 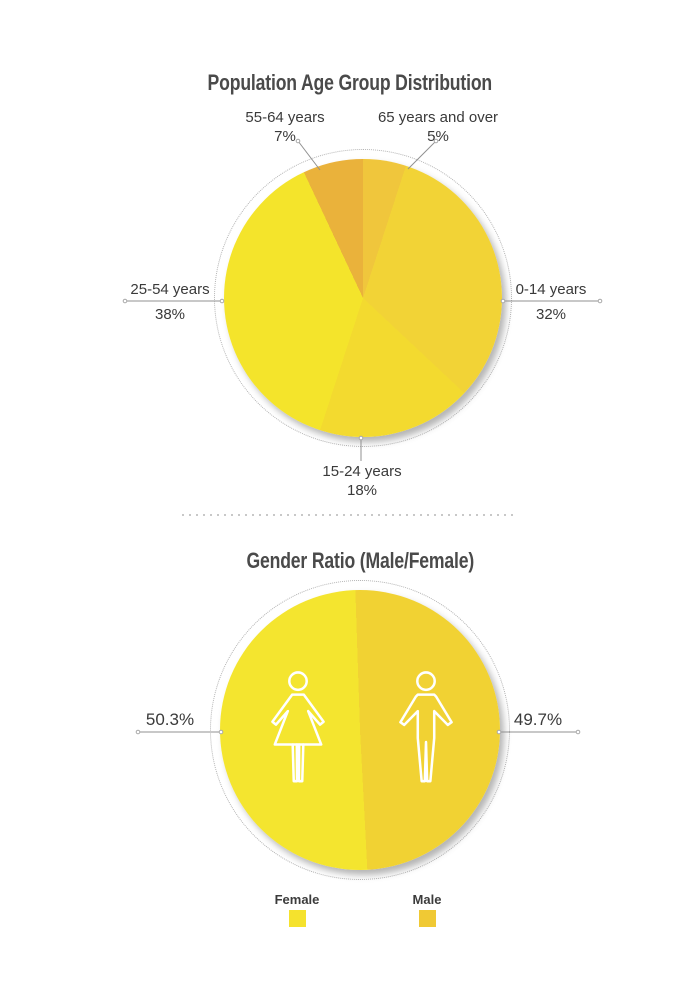 What do you see at coordinates (426, 681) in the screenshot?
I see `male-icon-head` at bounding box center [426, 681].